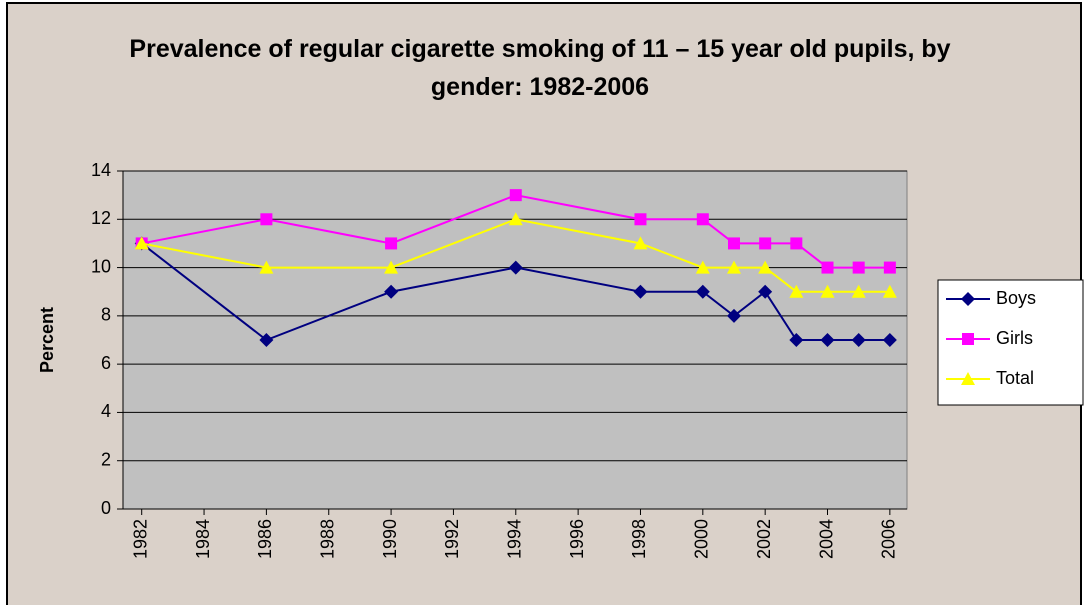 The height and width of the screenshot is (605, 1086). What do you see at coordinates (1015, 378) in the screenshot?
I see `legend-label: Total` at bounding box center [1015, 378].